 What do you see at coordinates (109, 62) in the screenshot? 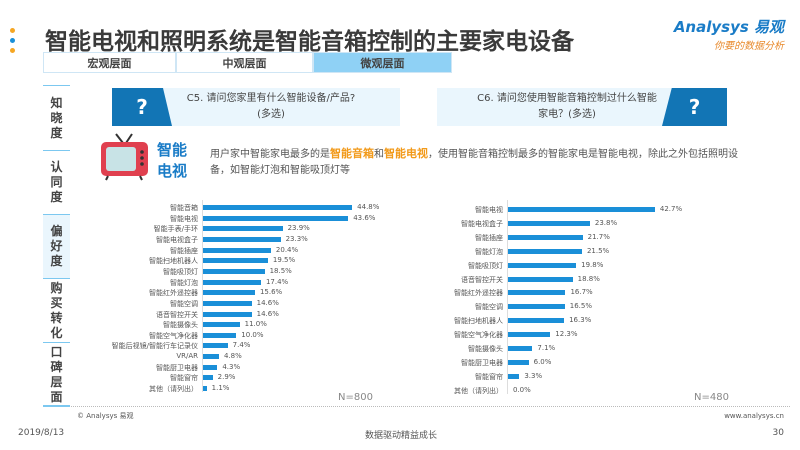
I see `tab-macro: 宏观层面` at bounding box center [109, 62].